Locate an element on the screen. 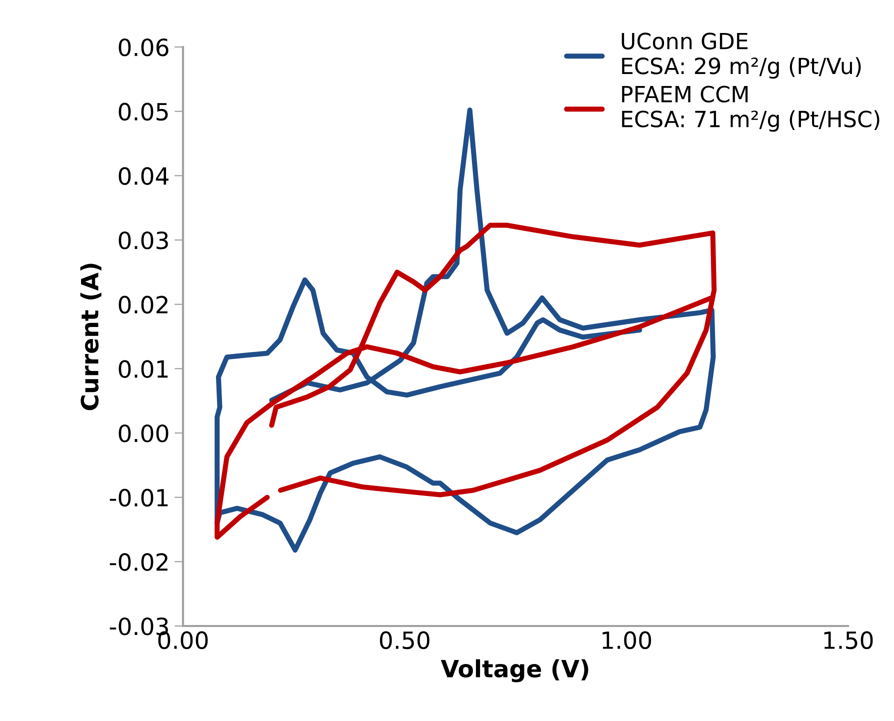 The height and width of the screenshot is (721, 894). x-tick-label: 1.00 is located at coordinates (627, 640).